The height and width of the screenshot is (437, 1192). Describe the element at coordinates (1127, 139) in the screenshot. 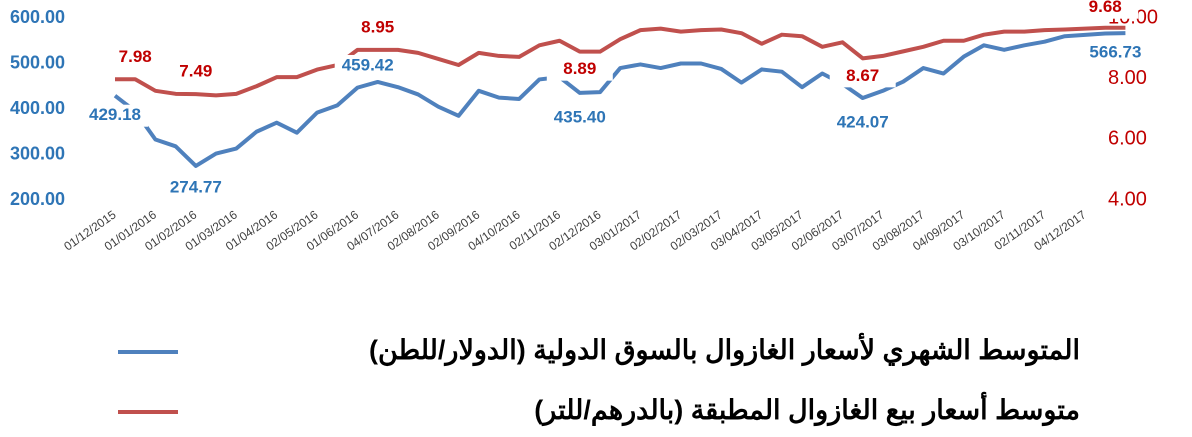

I see `y2-tick-label: 6.00` at that location.